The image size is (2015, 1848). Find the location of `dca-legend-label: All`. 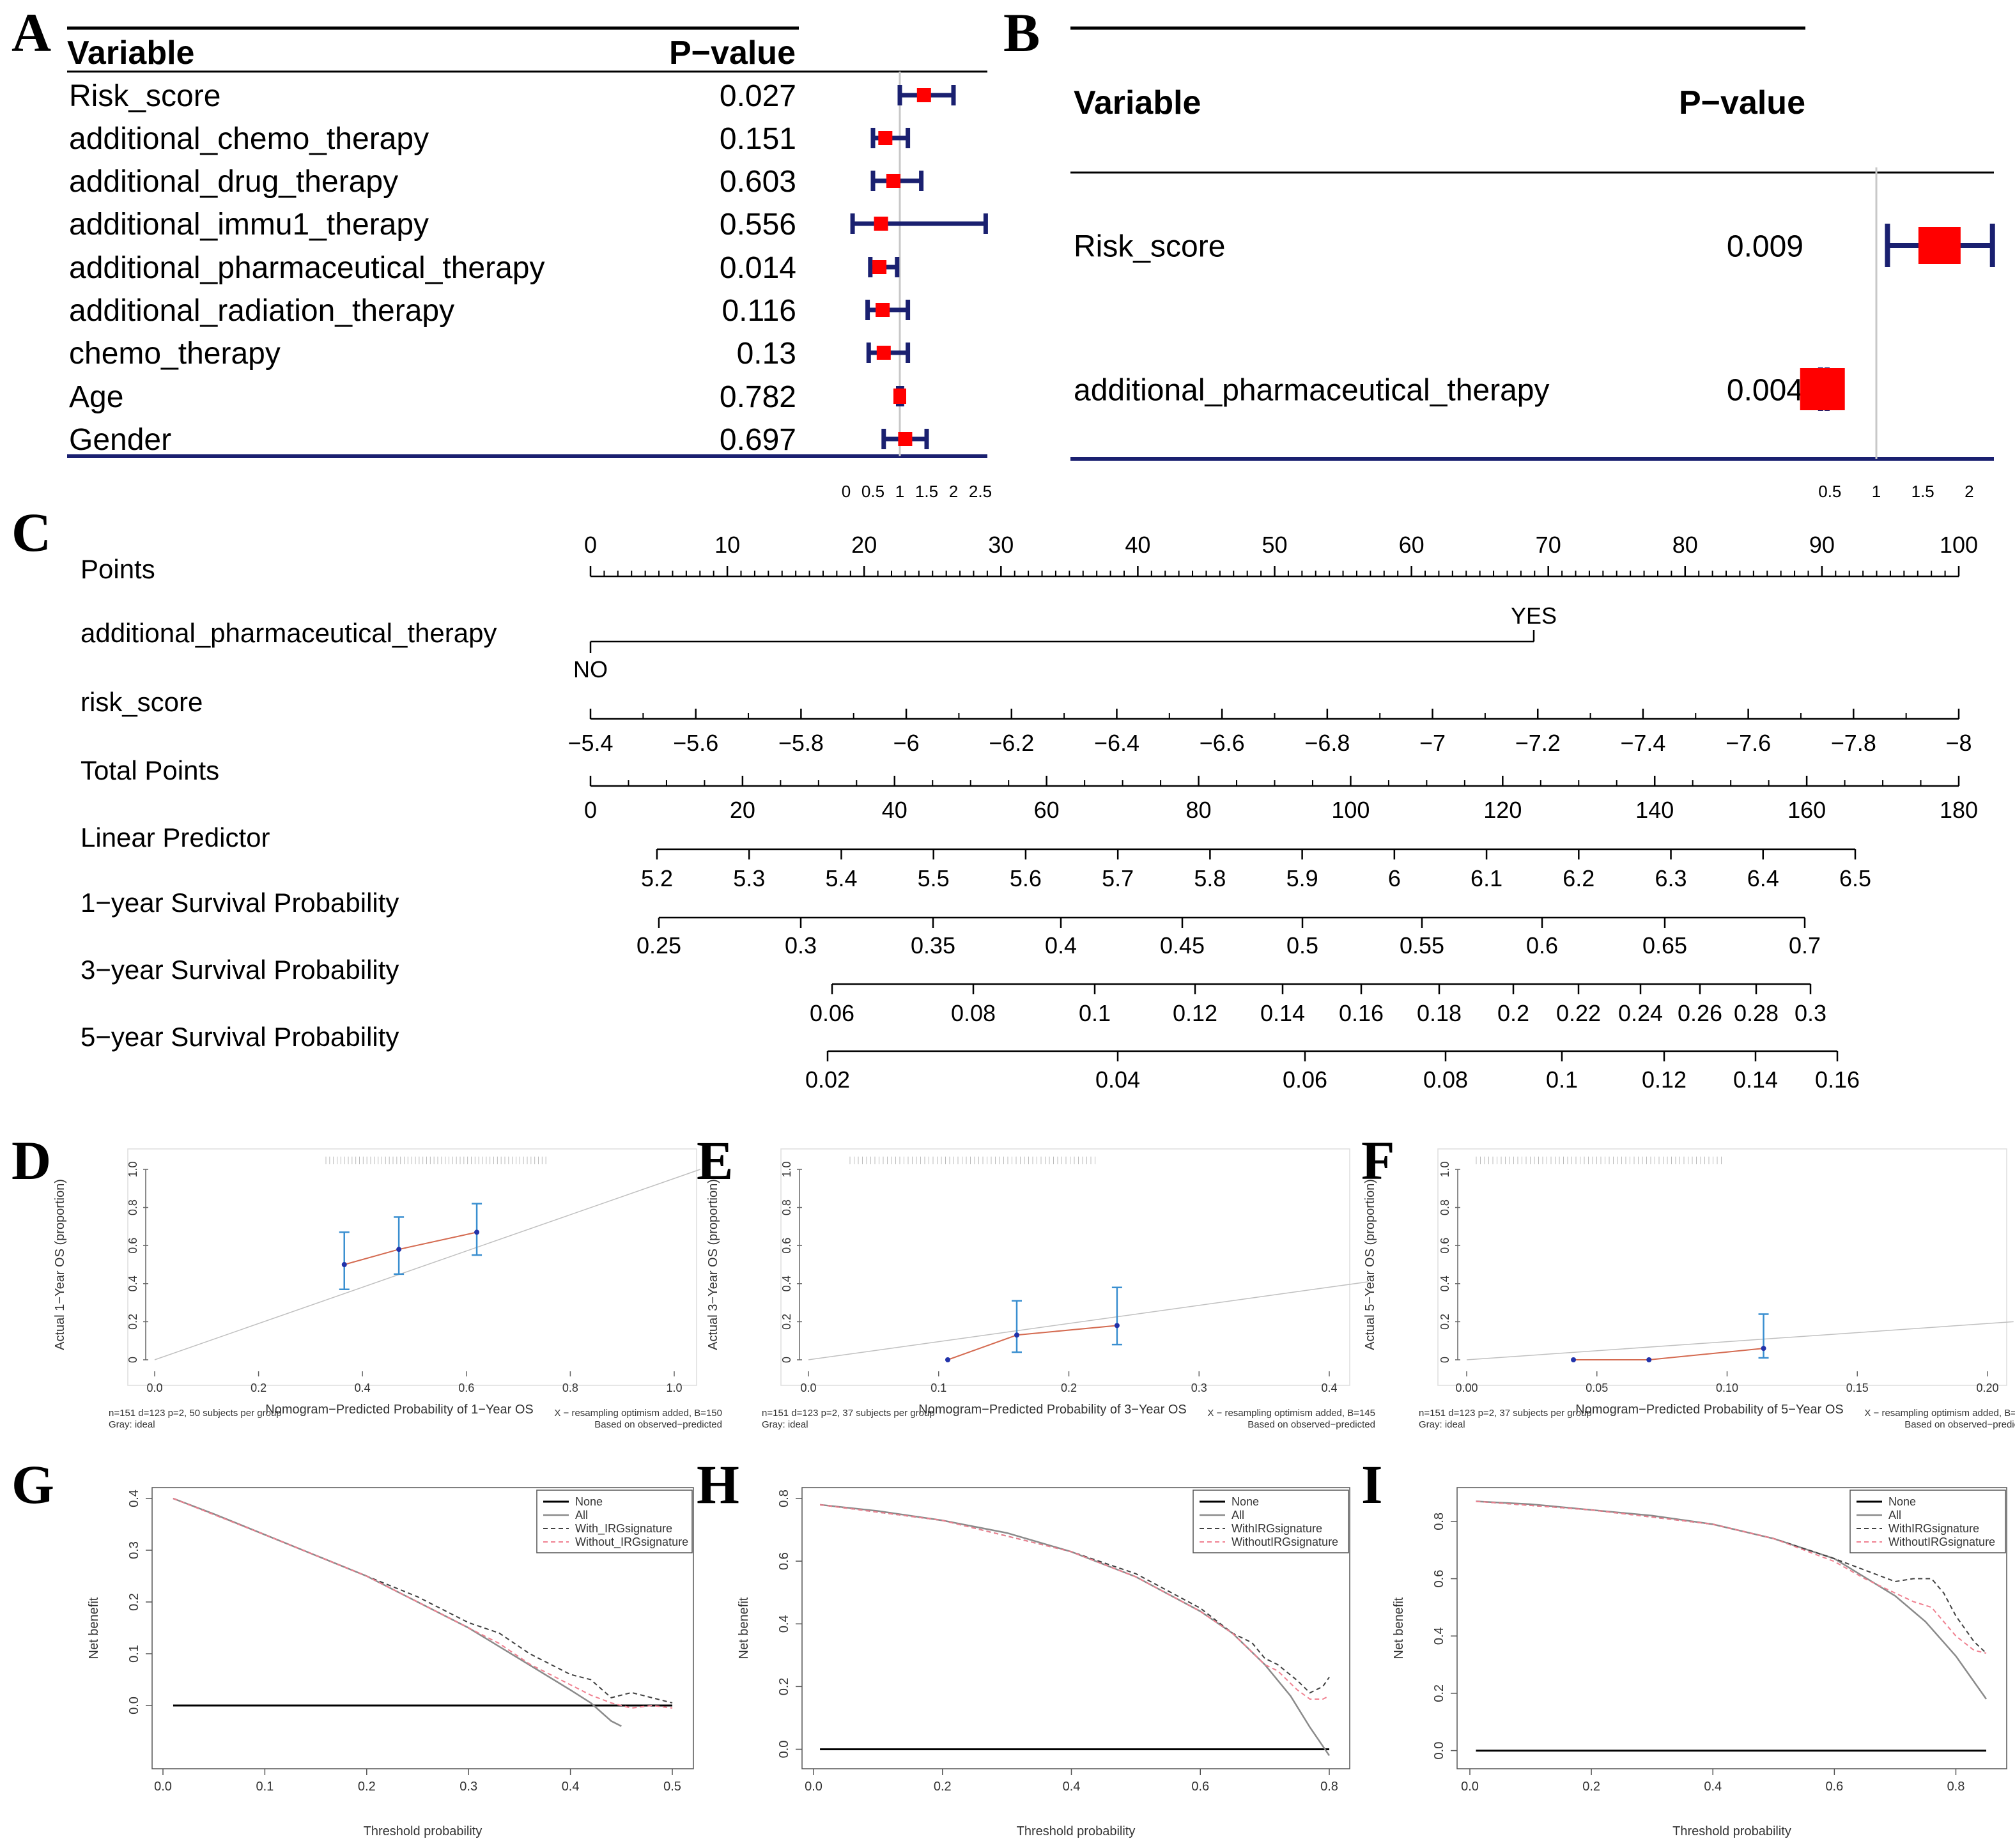

dca-legend-label: All is located at coordinates (1894, 1515).